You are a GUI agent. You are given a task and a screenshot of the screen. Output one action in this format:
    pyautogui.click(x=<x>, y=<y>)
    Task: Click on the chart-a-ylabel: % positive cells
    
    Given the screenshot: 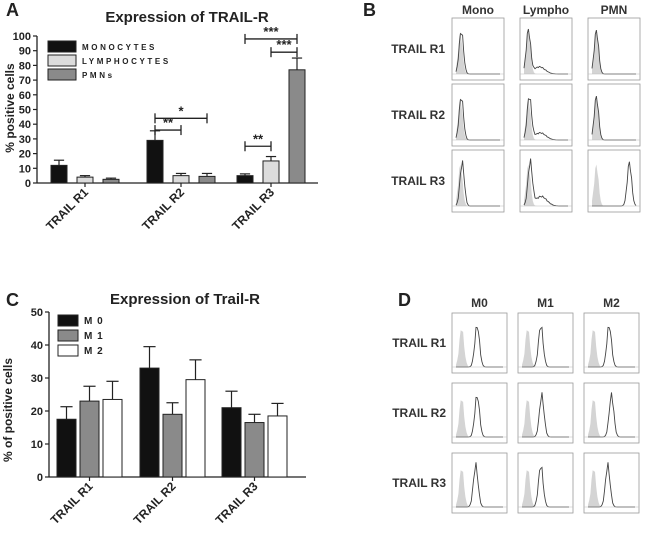 What is the action you would take?
    pyautogui.click(x=10, y=108)
    